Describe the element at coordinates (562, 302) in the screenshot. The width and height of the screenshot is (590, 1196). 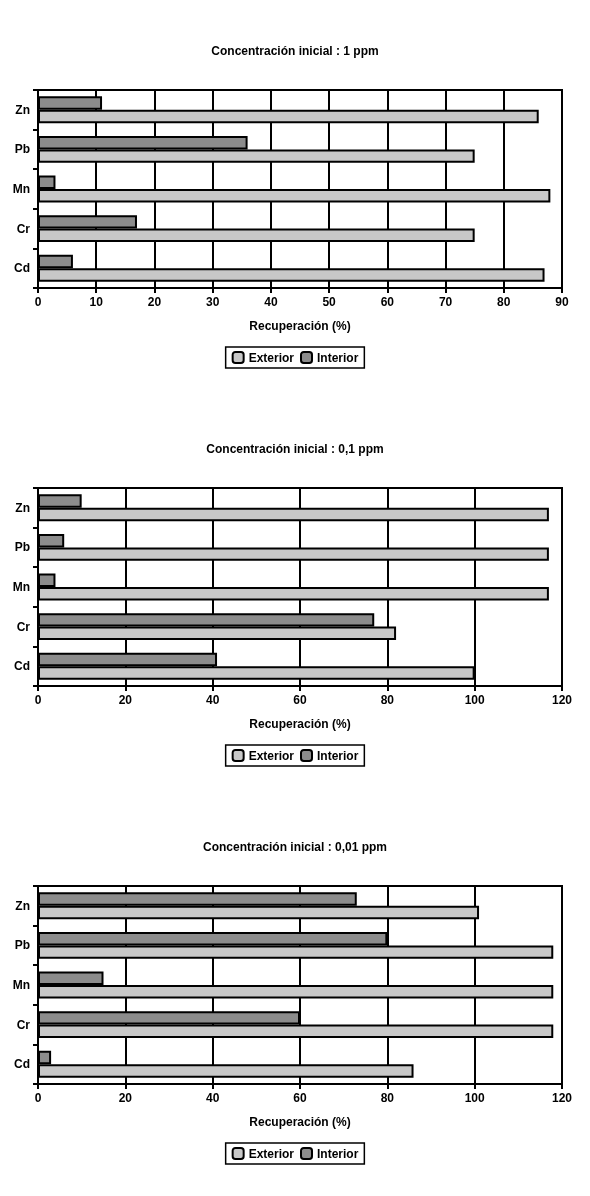
I see `x-tick-label: 90` at that location.